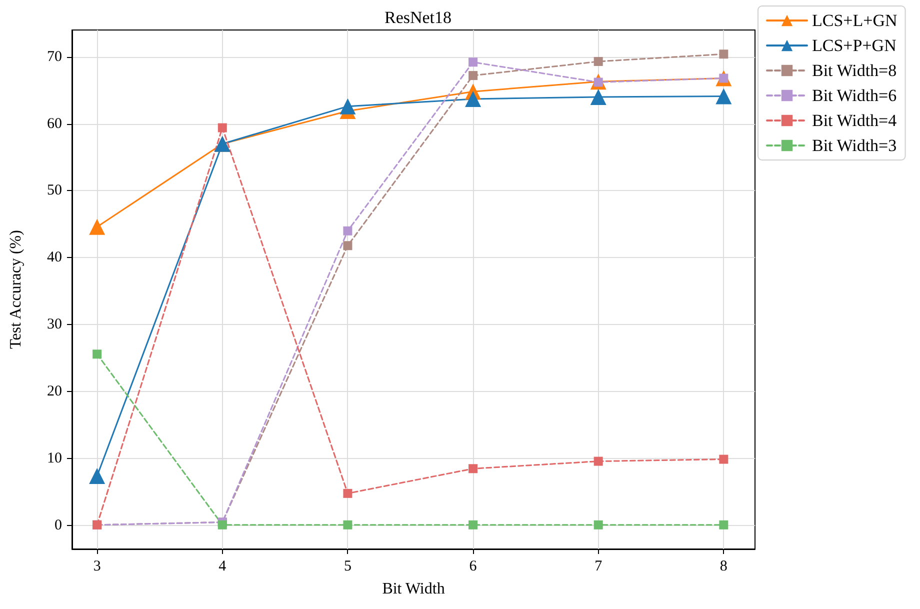 The height and width of the screenshot is (609, 920). Describe the element at coordinates (854, 70) in the screenshot. I see `legend-label: Bit Width=8` at that location.